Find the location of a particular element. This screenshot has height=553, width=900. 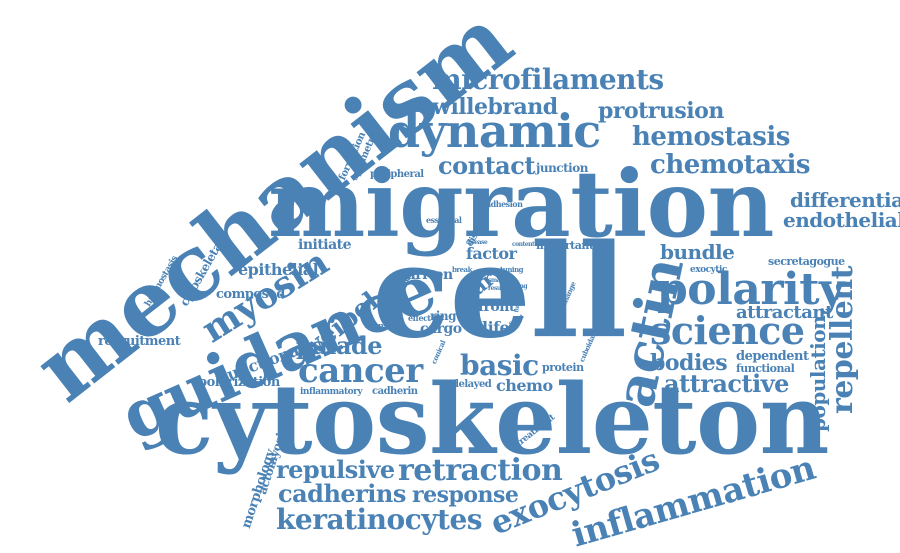

word-chemo: chemo is located at coordinates (524, 385).